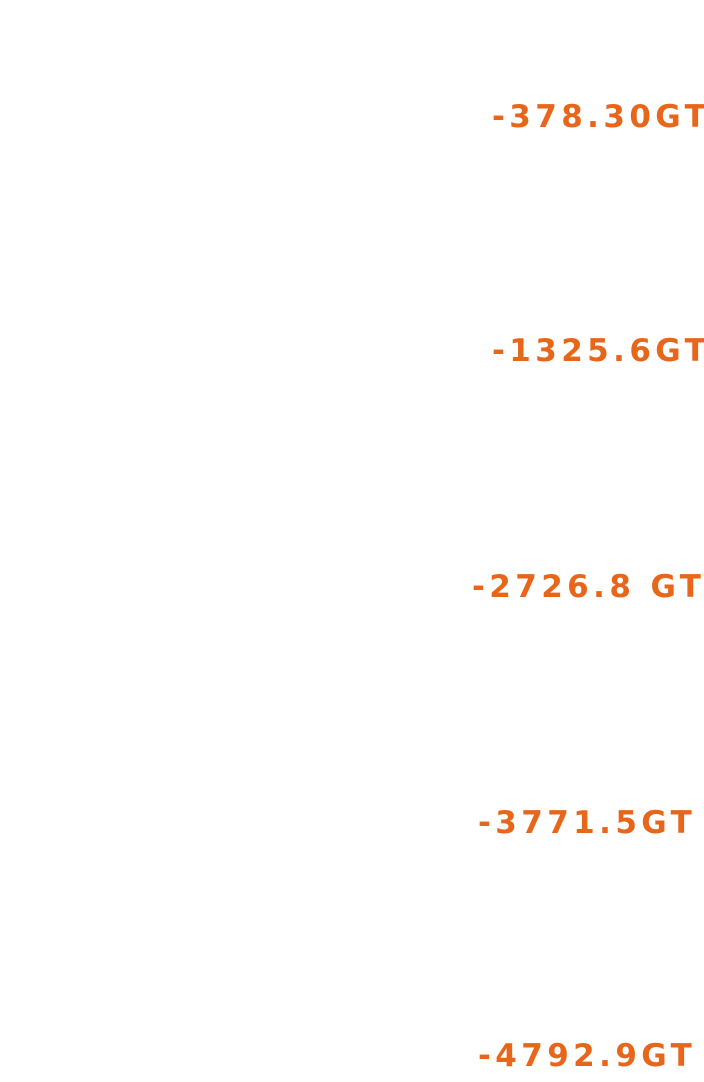 Image resolution: width=704 pixels, height=1082 pixels. Describe the element at coordinates (598, 117) in the screenshot. I see `value-label-1: -378.30GT` at that location.